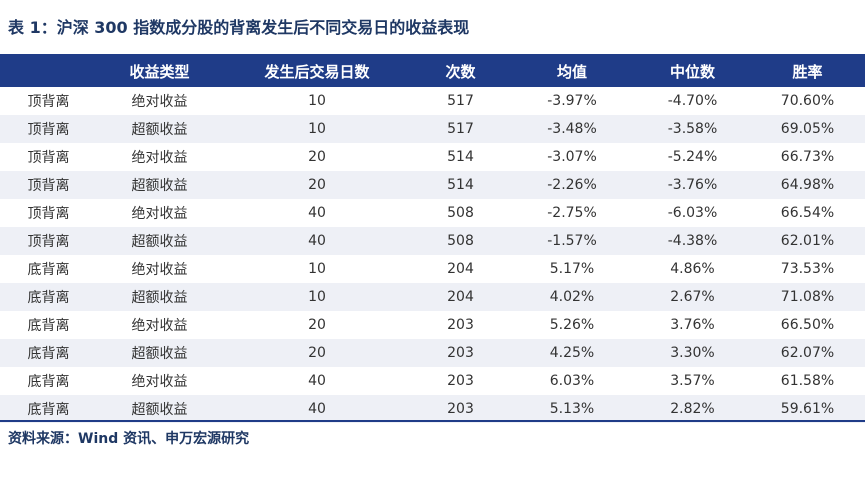 The image size is (865, 480). I want to click on table-row: 顶背离 超额收益 20 514 -2.26% -3.76% 64.98%, so click(432, 185).